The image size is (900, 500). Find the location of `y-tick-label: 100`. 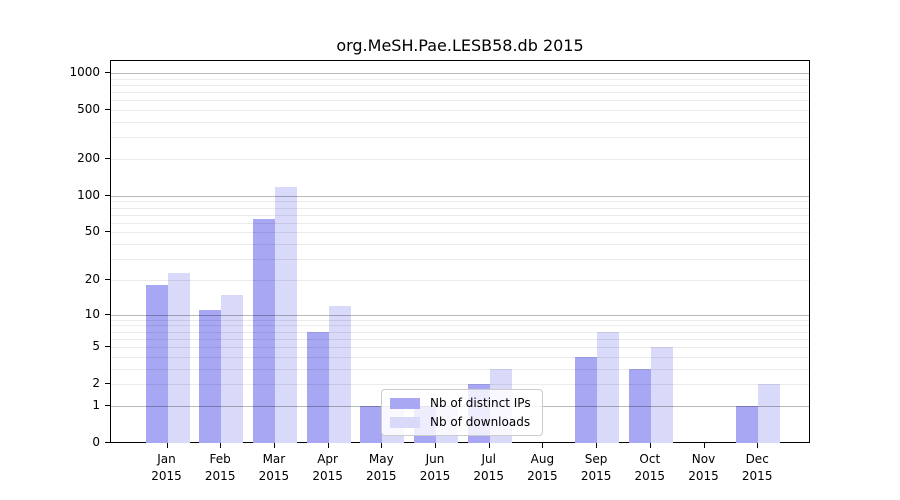

y-tick-label: 100 is located at coordinates (88, 194).